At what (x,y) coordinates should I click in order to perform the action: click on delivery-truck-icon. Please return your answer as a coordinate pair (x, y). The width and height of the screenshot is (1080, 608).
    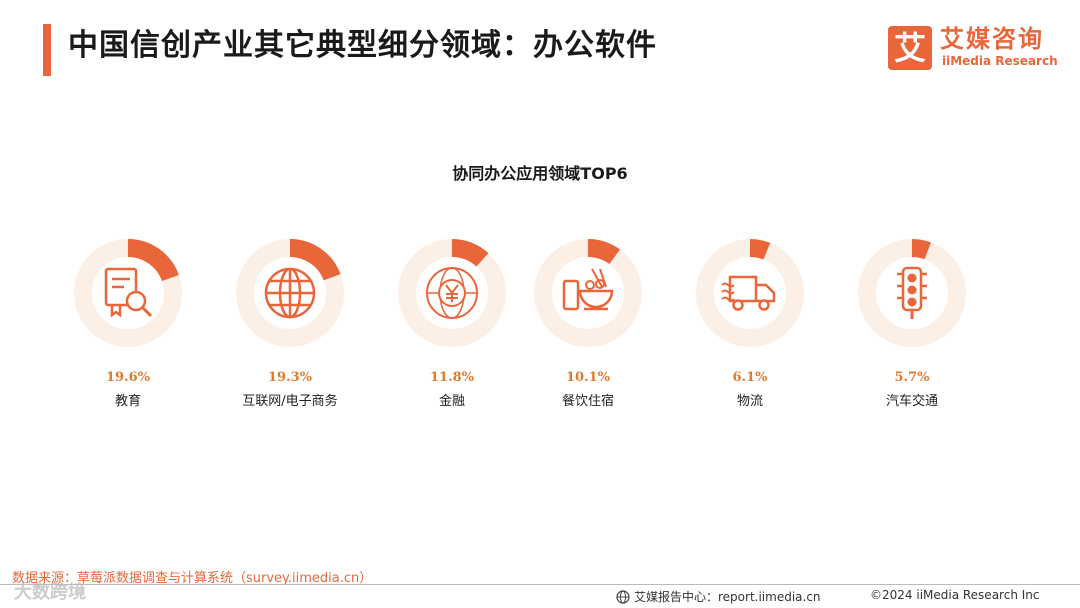
    Looking at the image, I should click on (748, 293).